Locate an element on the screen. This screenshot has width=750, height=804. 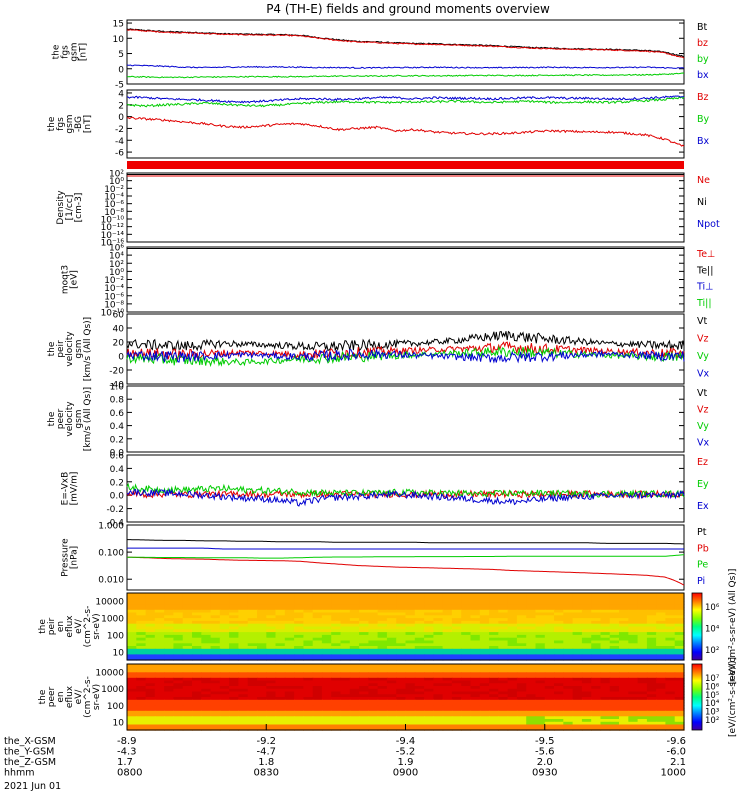
x-tick-label: 0800 is located at coordinates (129, 773).